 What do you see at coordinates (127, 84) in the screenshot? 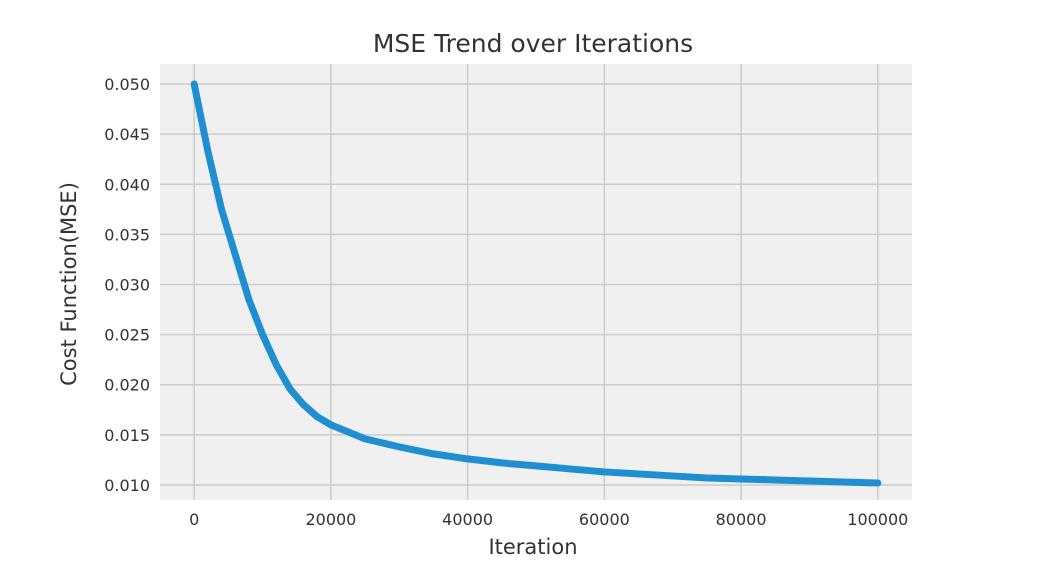
I see `y-tick-label: 0.050` at bounding box center [127, 84].